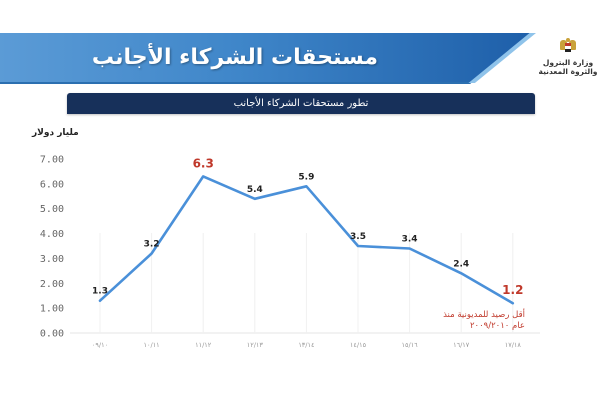  What do you see at coordinates (152, 345) in the screenshot?
I see `x-tick-label: ١٠/١١` at bounding box center [152, 345].